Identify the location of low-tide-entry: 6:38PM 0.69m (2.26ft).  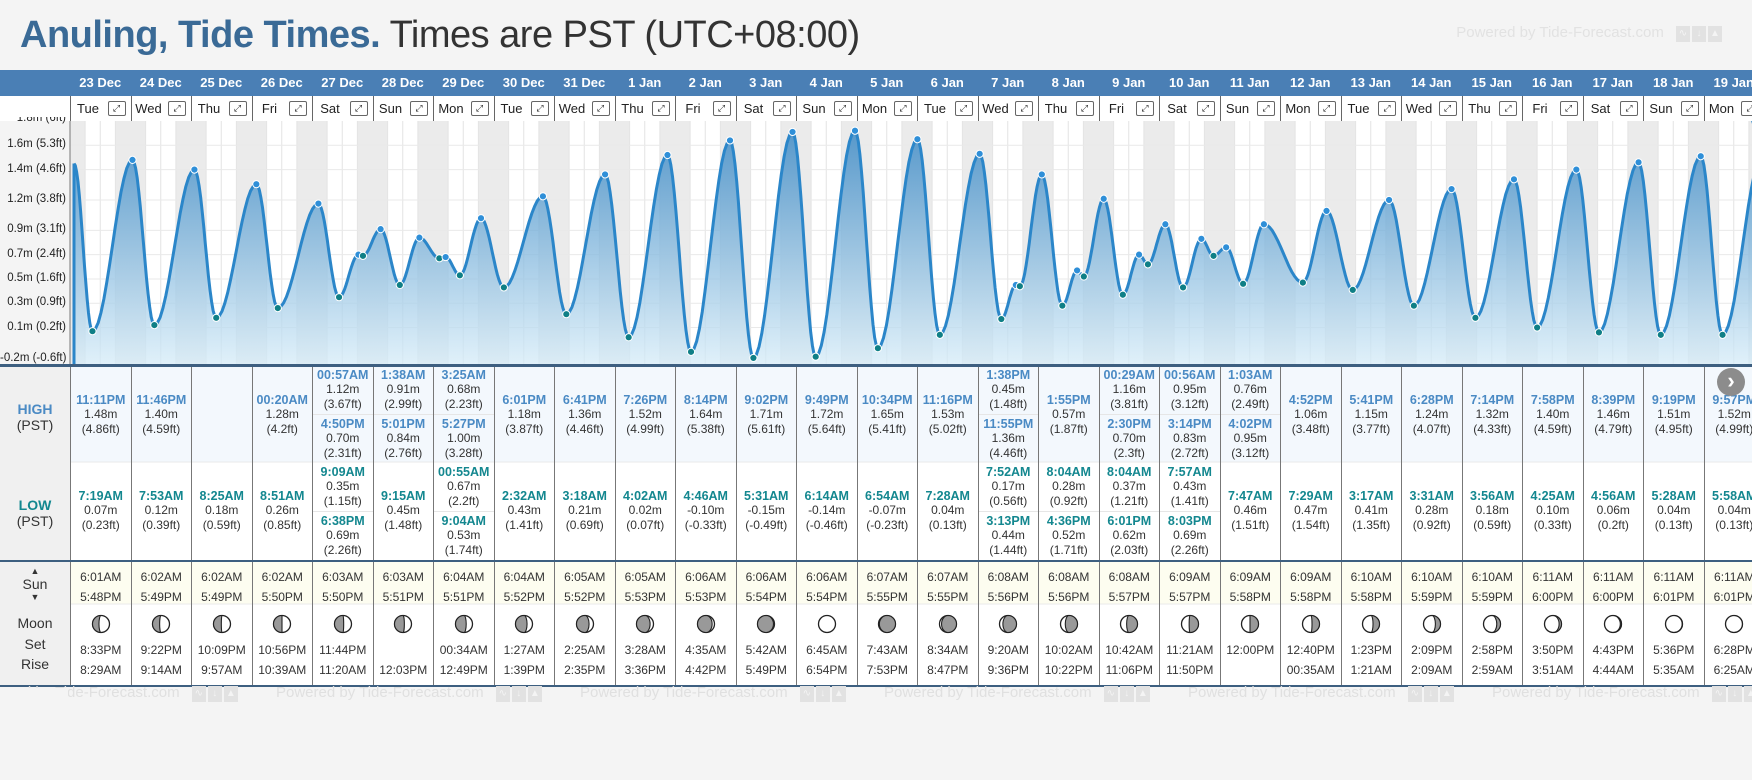
(343, 535).